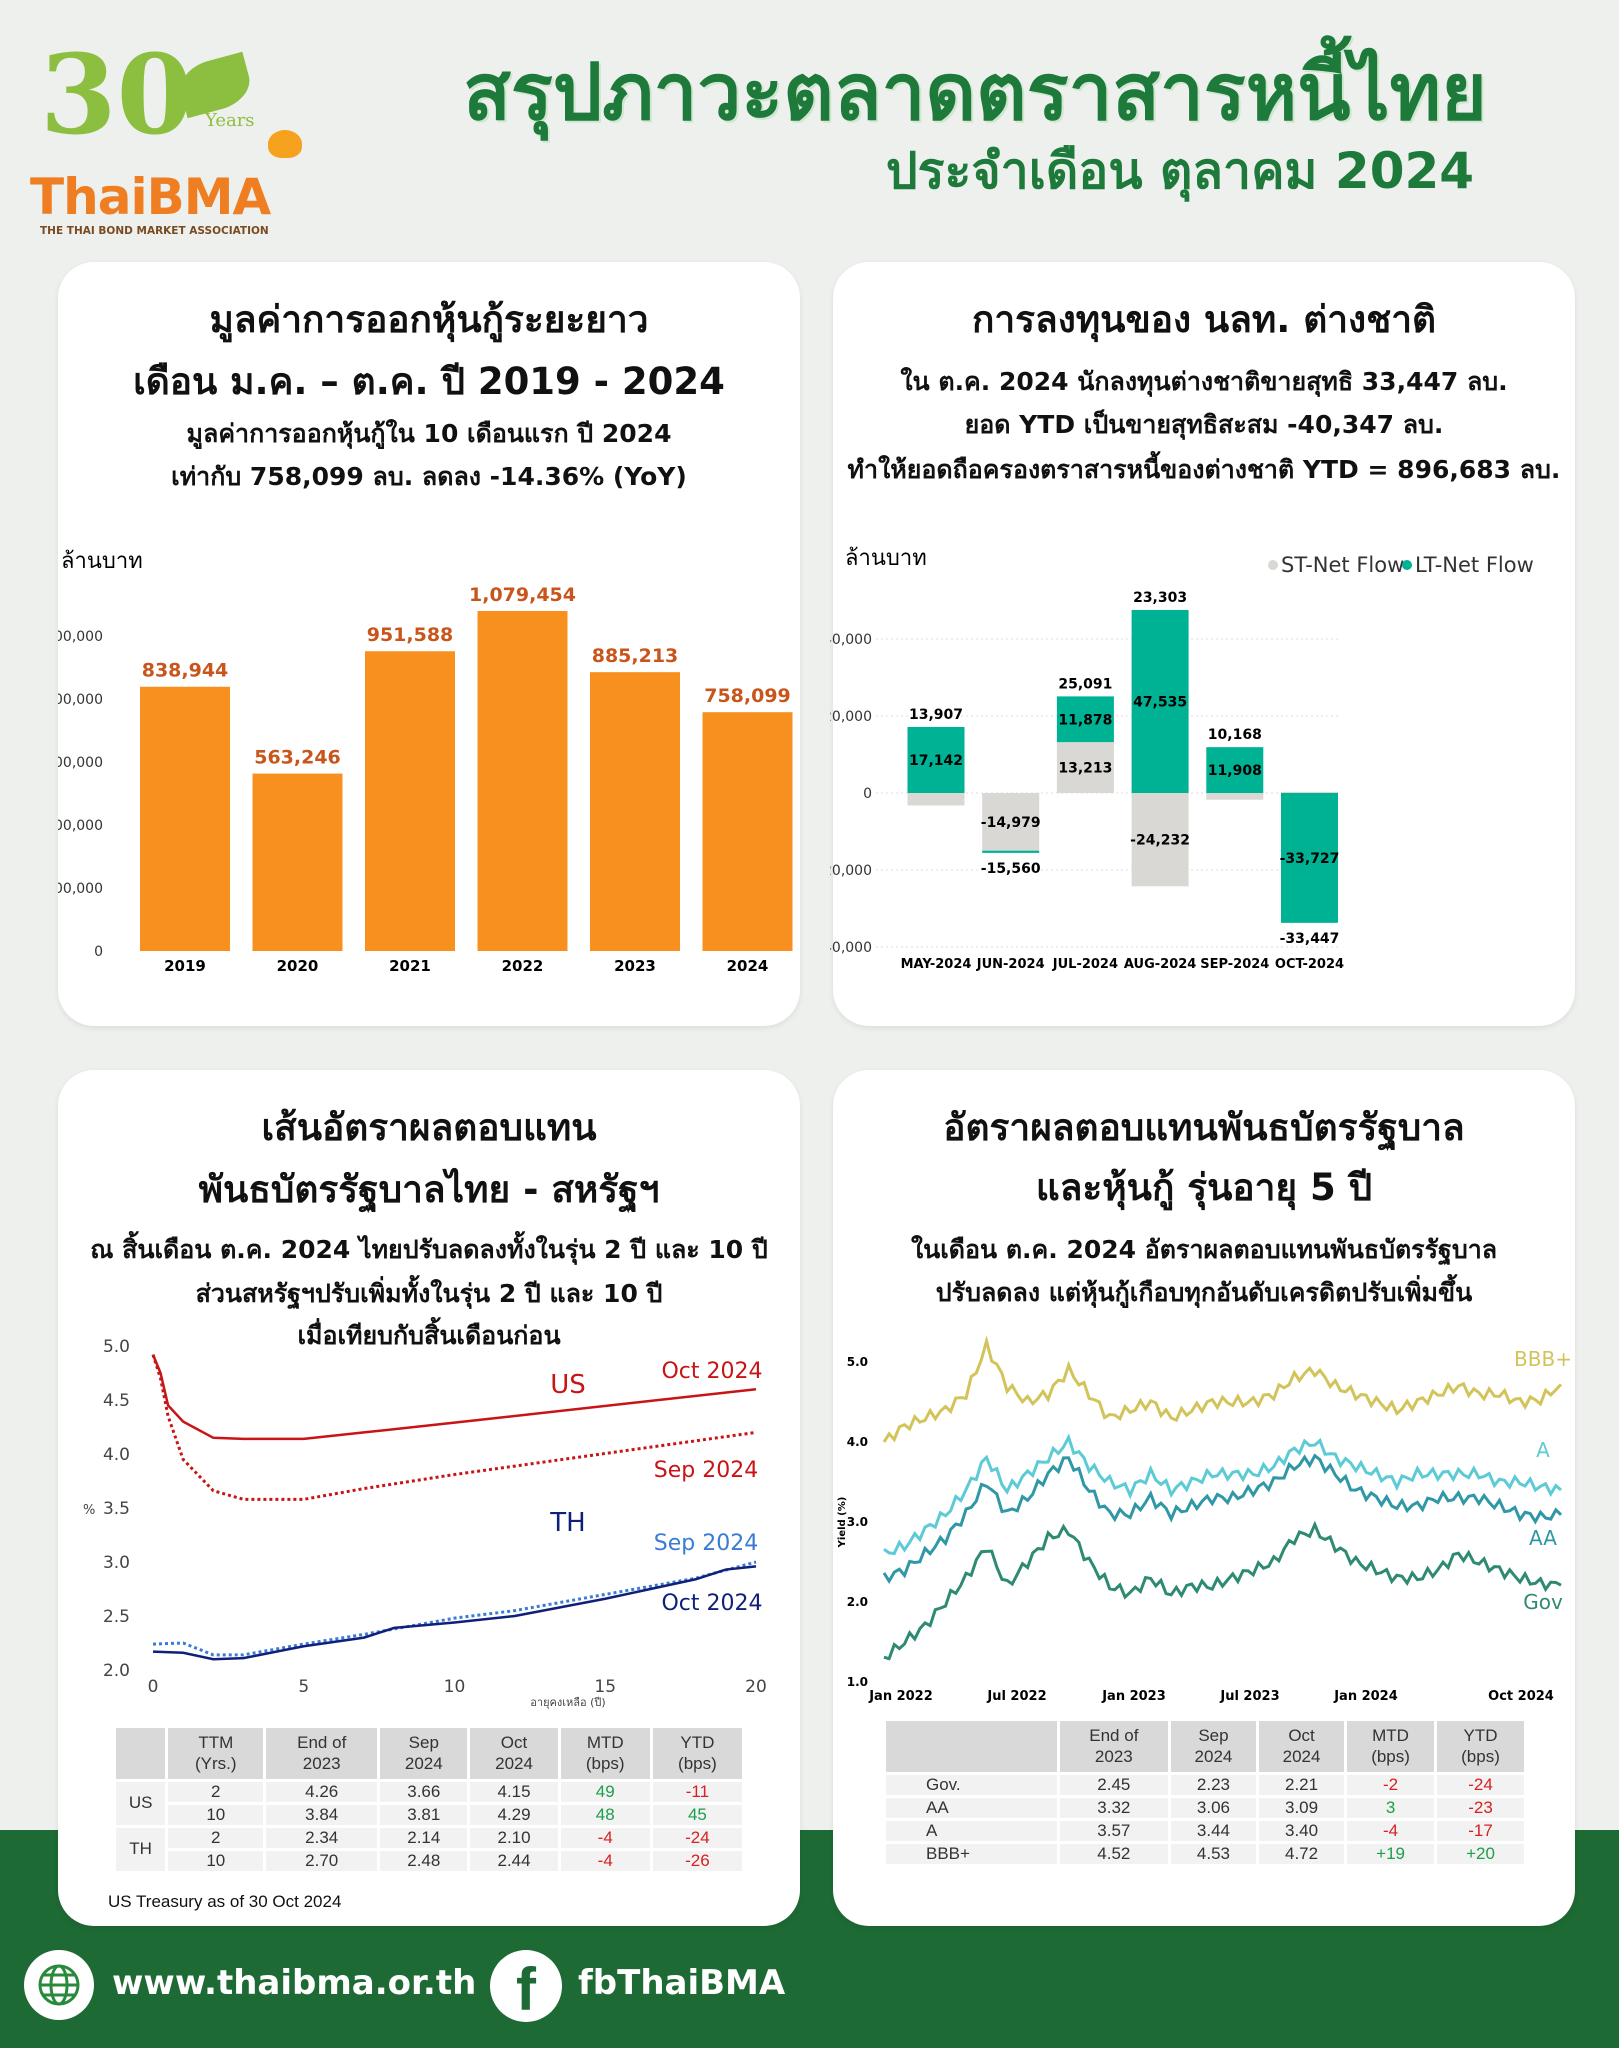  Describe the element at coordinates (1222, 1494) in the screenshot. I see `line-A` at that location.